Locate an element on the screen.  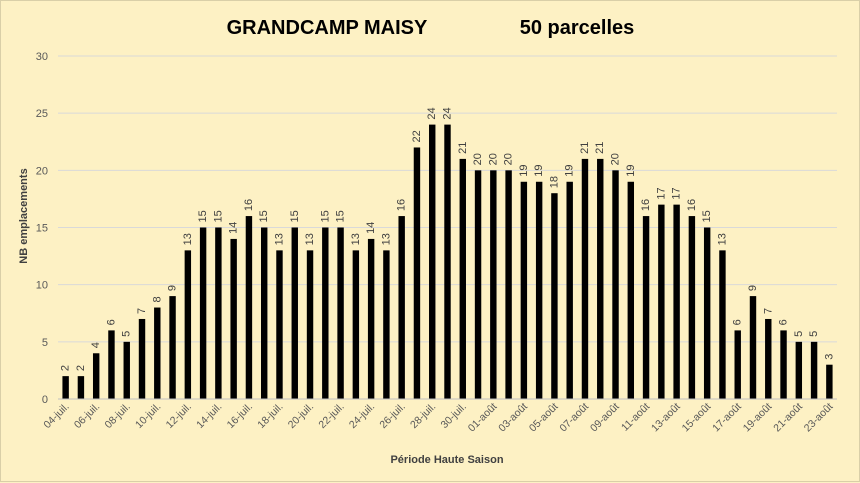
y-tick-label: 10 is located at coordinates (42, 286).